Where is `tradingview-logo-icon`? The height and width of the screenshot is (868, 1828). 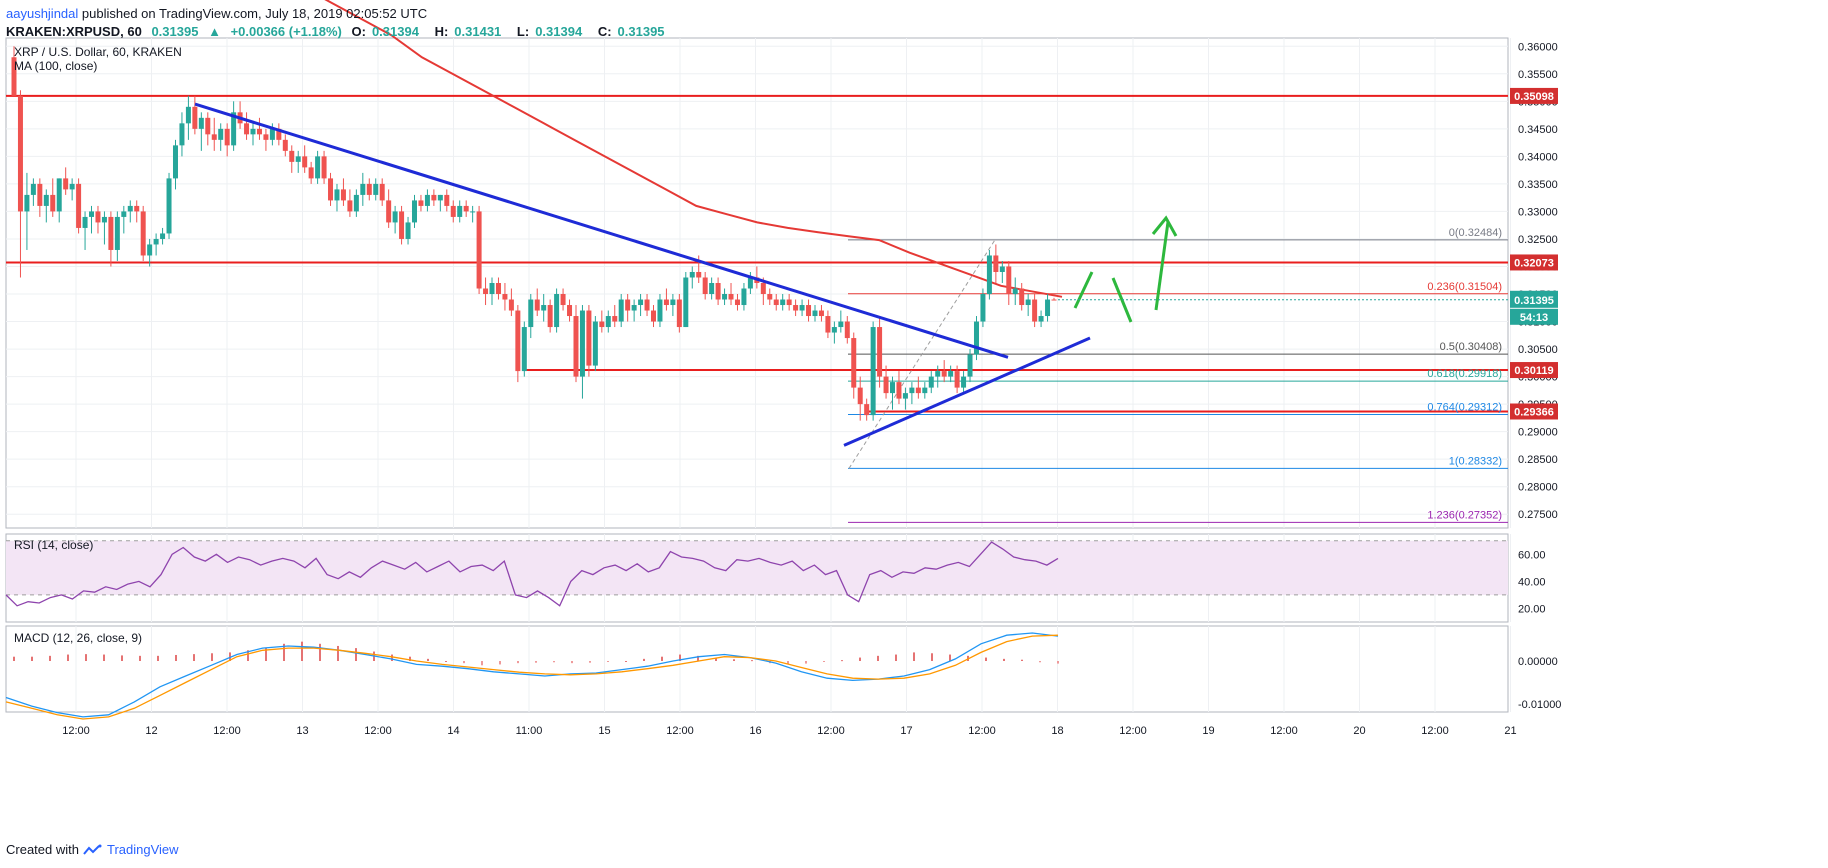
tradingview-logo-icon is located at coordinates (92, 849).